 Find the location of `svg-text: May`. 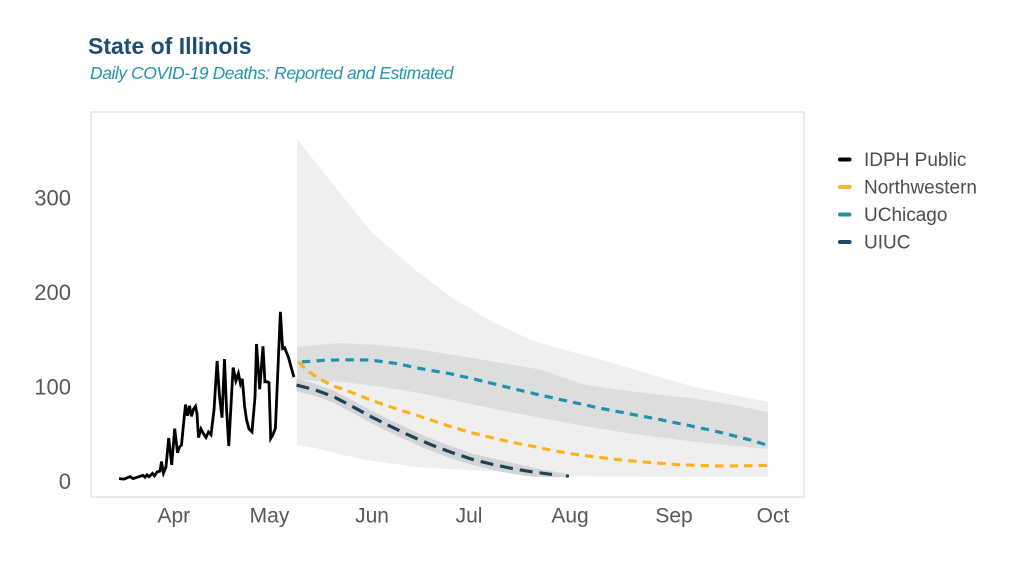

svg-text: May is located at coordinates (270, 516).